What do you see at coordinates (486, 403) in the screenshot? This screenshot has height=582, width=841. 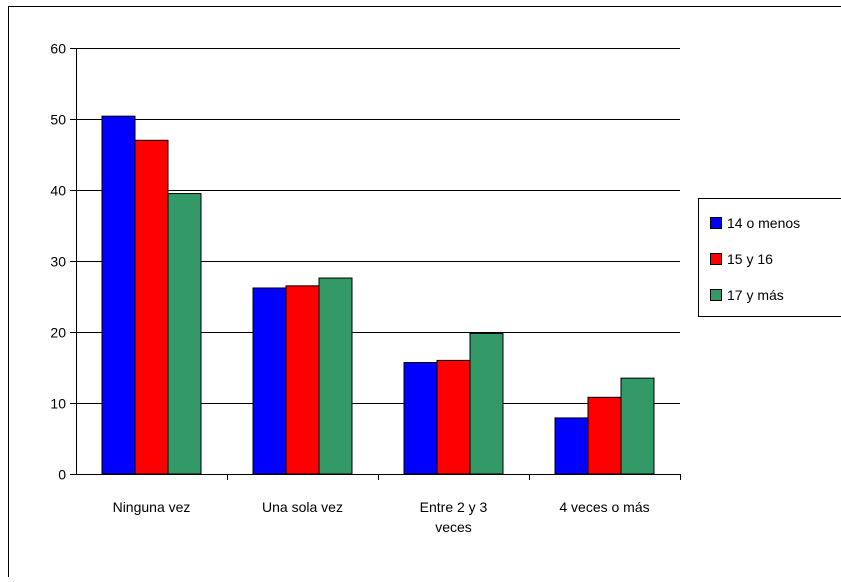 I see `bar-17-y-más-2` at bounding box center [486, 403].